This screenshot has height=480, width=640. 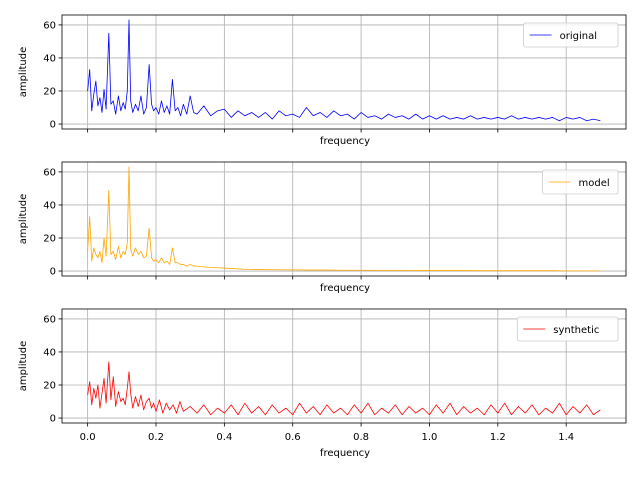 I want to click on x-tick-label: 1.4, so click(x=566, y=437).